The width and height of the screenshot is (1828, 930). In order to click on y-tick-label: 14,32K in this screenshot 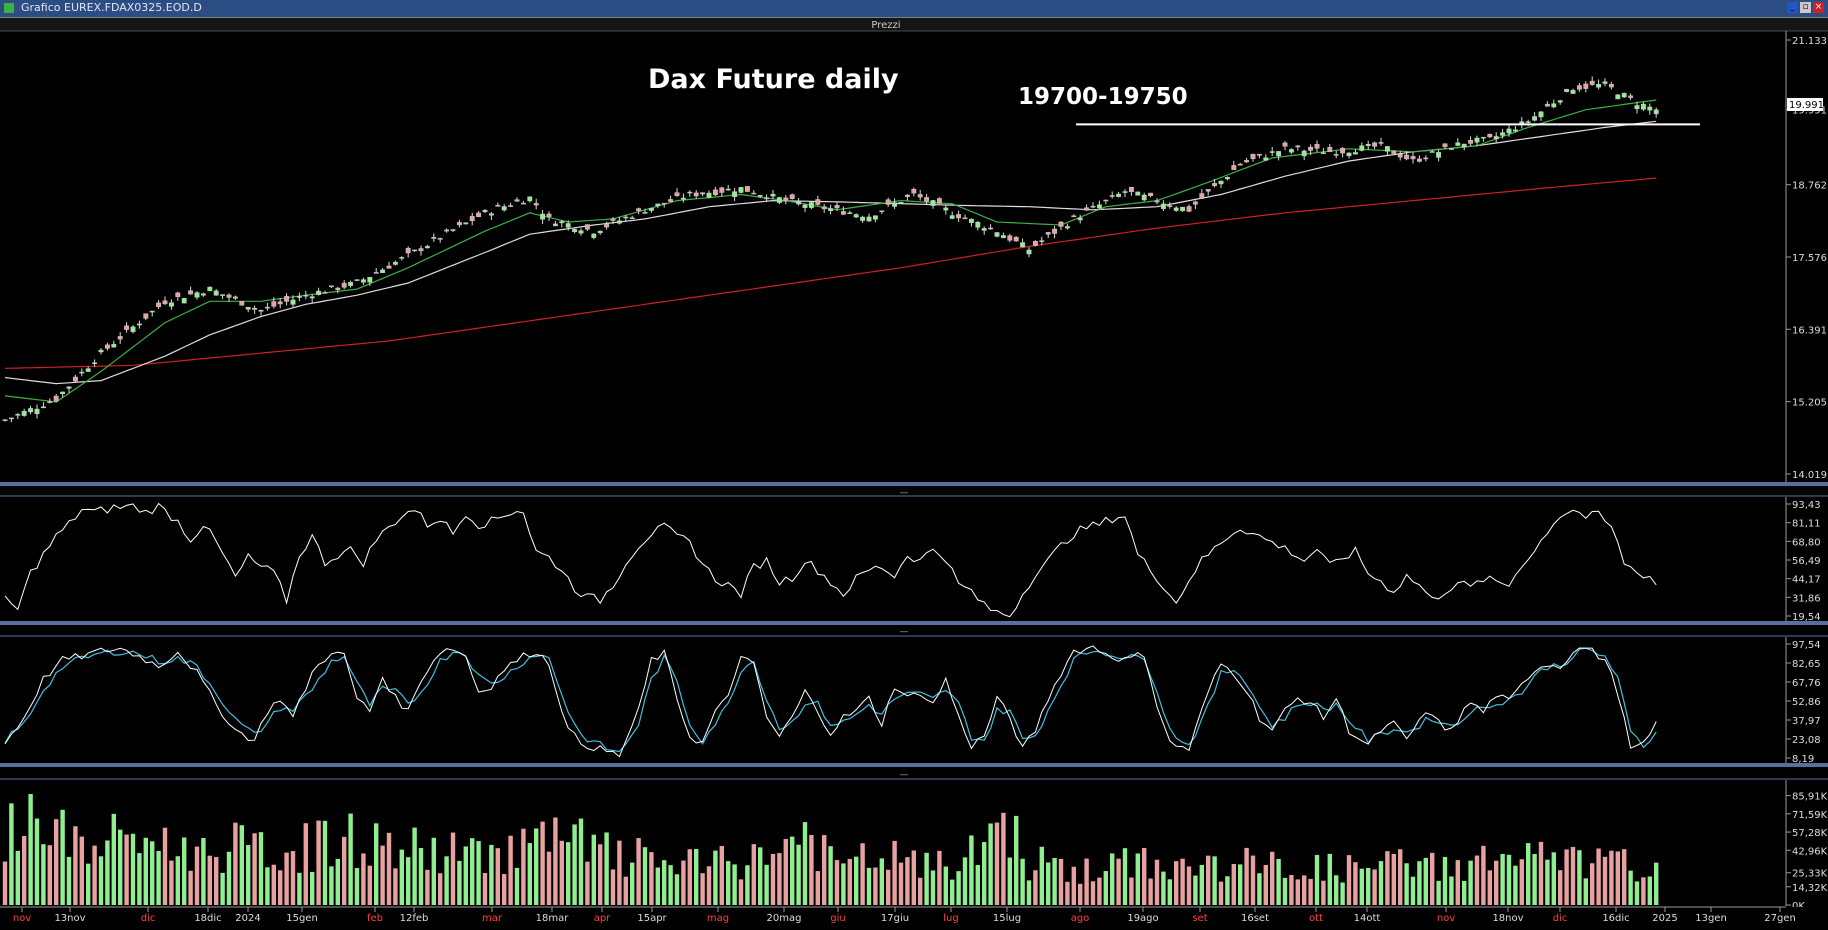, I will do `click(1810, 888)`.